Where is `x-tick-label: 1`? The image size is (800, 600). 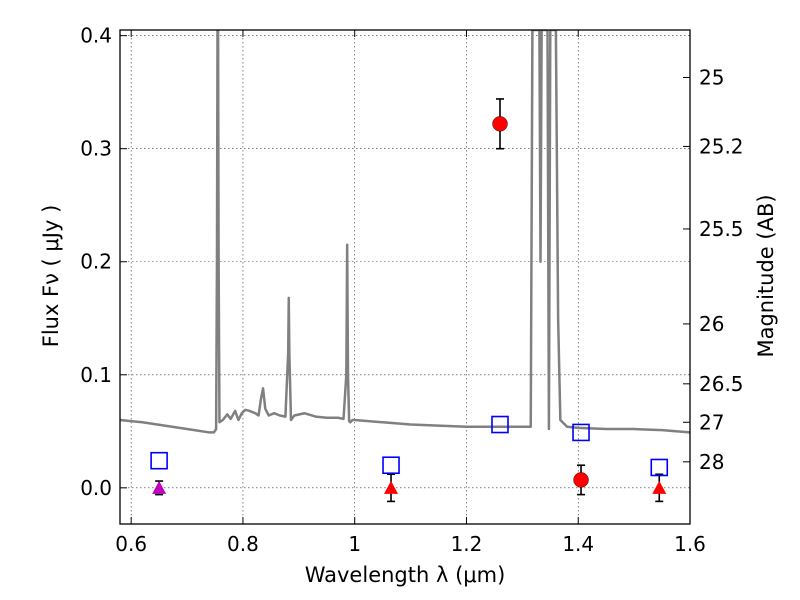 x-tick-label: 1 is located at coordinates (354, 544).